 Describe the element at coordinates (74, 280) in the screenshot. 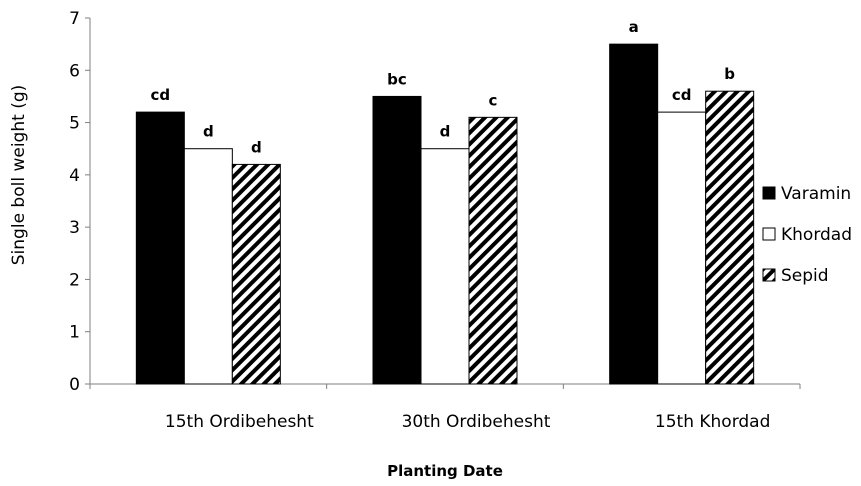

I see `y-tick-label: 2` at that location.